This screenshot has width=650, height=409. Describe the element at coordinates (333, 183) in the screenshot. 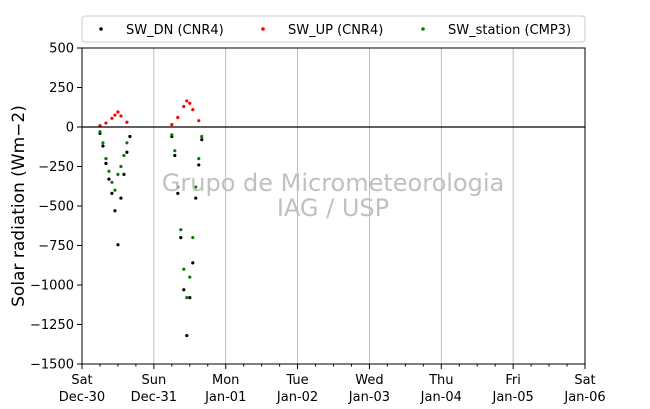

I see `watermark-line-1: Grupo de Micrometeorologia` at that location.